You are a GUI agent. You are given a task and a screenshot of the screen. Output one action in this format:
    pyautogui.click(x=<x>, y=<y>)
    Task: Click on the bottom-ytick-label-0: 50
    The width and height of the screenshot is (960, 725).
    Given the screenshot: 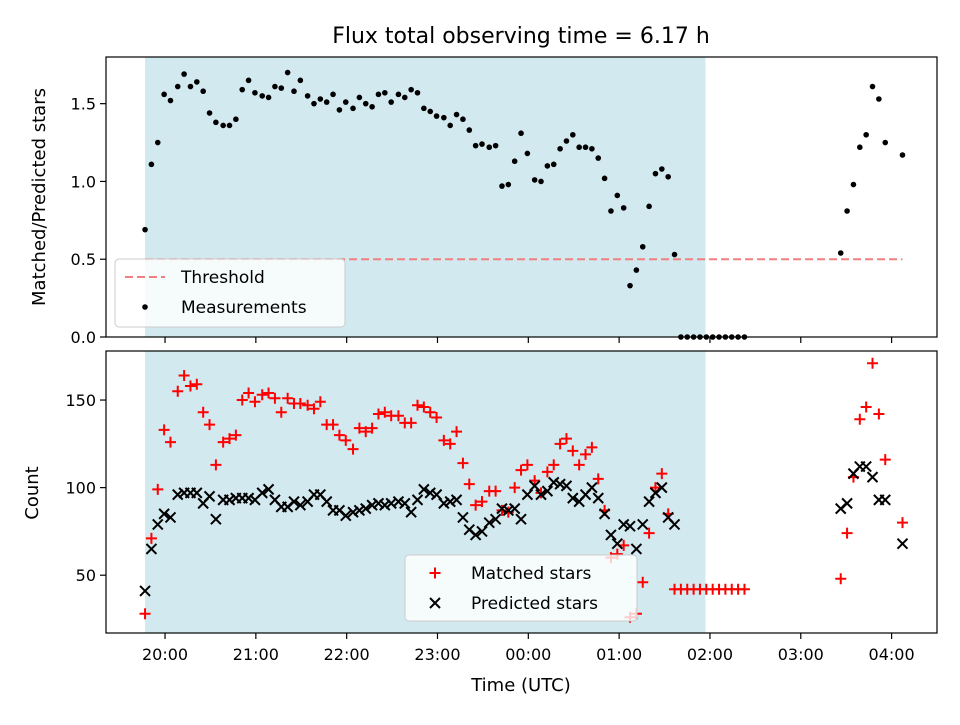 What is the action you would take?
    pyautogui.click(x=86, y=575)
    